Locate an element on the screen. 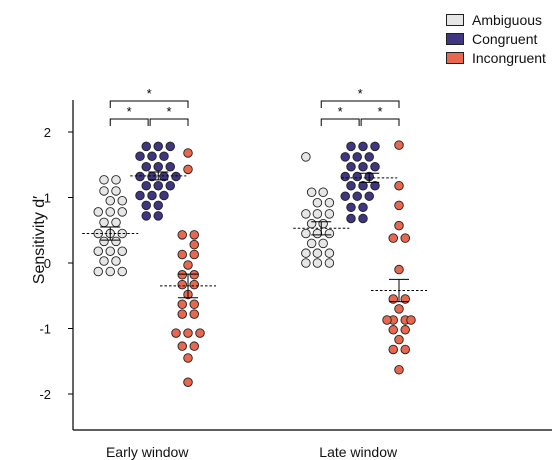  legend: Ambiguous Congruent Incongruent is located at coordinates (496, 38).